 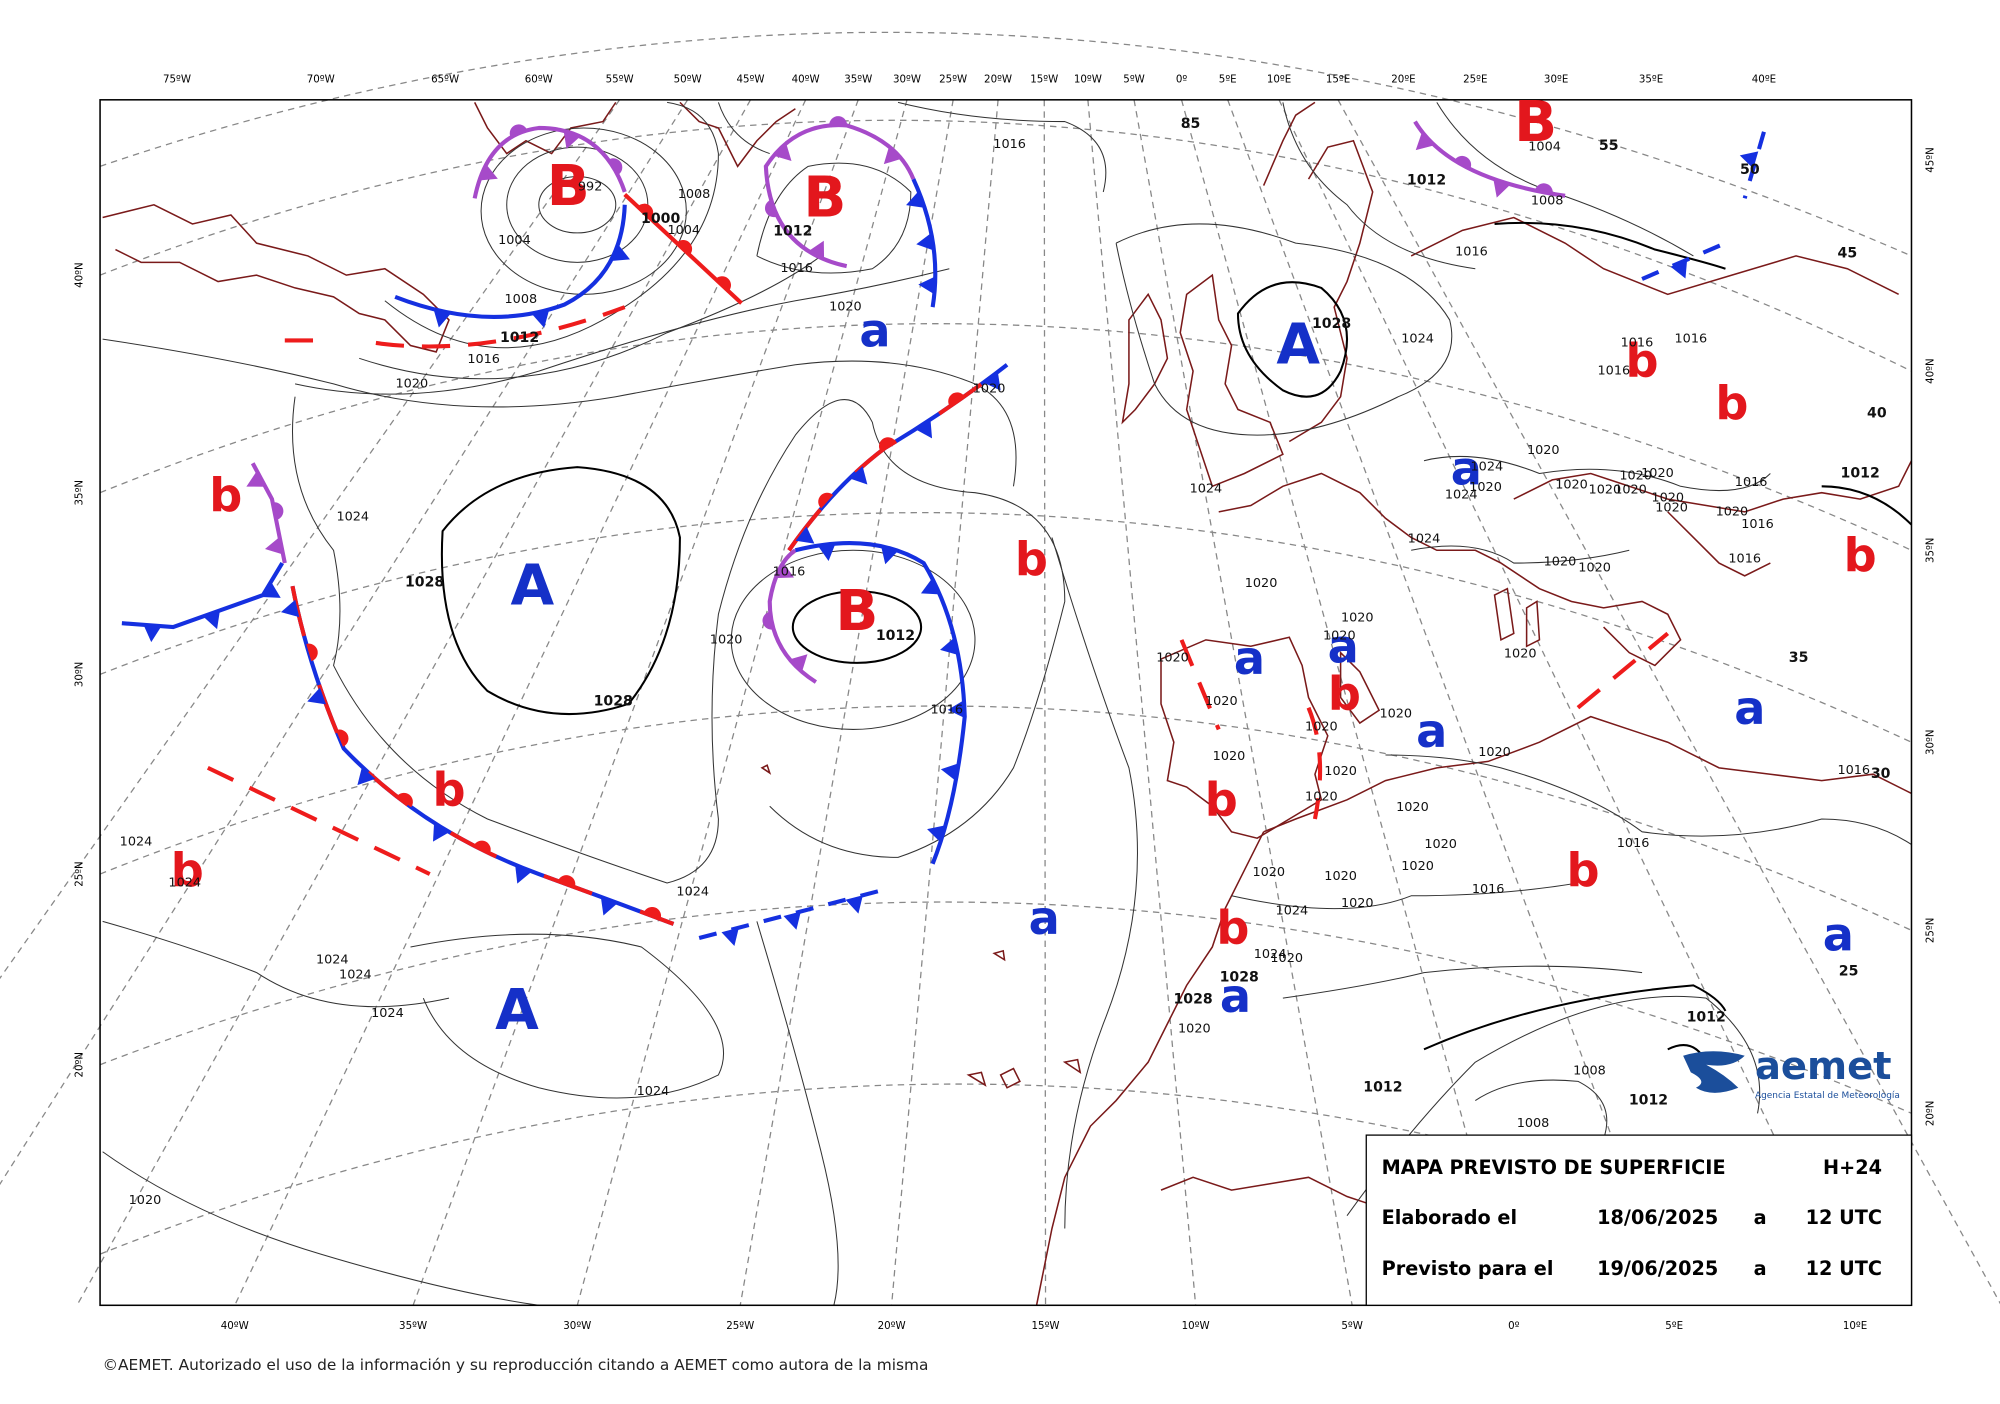 What do you see at coordinates (1556, 79) in the screenshot?
I see `lon-label: 30ºE` at bounding box center [1556, 79].